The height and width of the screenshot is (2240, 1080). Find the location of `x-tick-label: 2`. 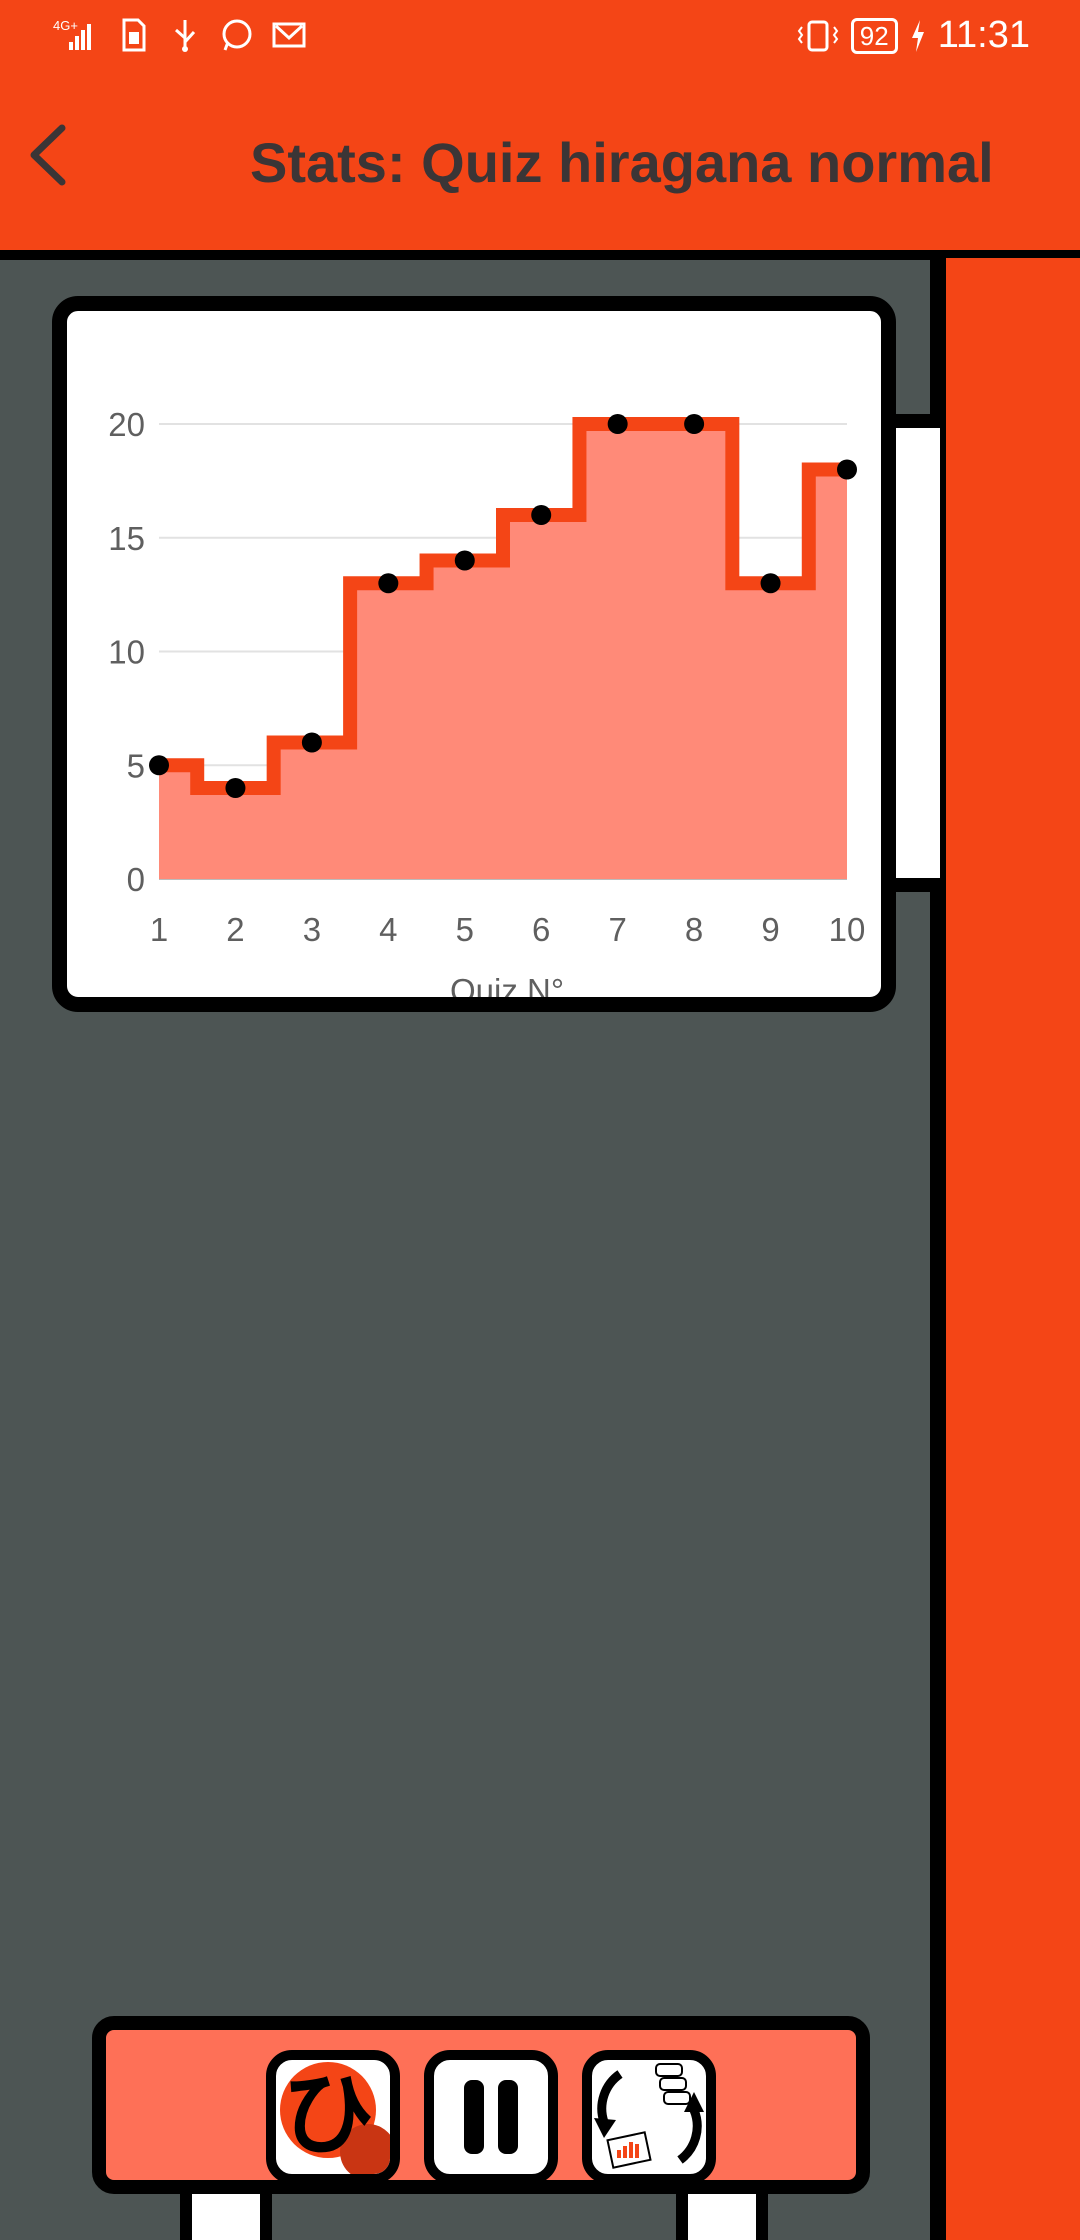

x-tick-label: 2 is located at coordinates (235, 929).